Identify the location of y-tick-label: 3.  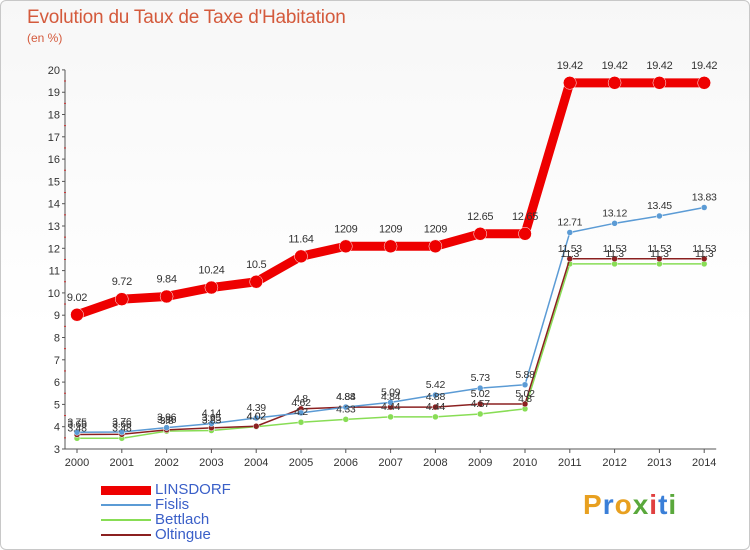
(57, 450).